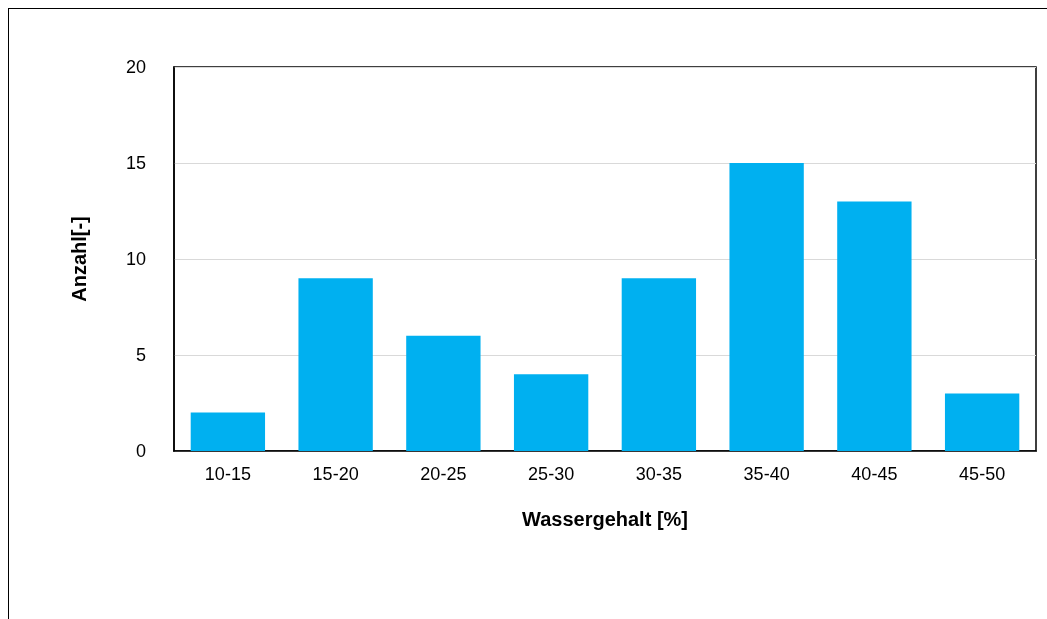 Image resolution: width=1047 pixels, height=619 pixels. Describe the element at coordinates (874, 474) in the screenshot. I see `x-tick-label: 40-45` at that location.